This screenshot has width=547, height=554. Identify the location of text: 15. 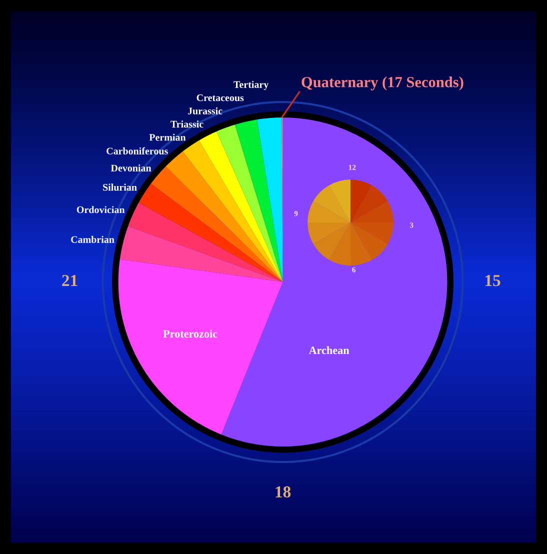
(493, 280).